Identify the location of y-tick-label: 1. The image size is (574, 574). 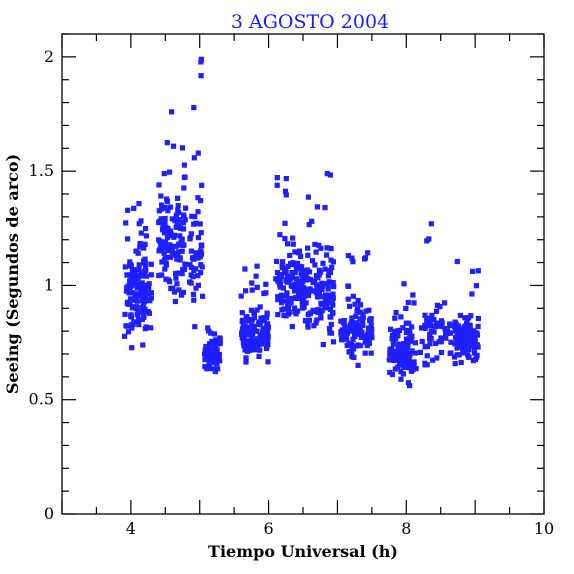
(49, 284).